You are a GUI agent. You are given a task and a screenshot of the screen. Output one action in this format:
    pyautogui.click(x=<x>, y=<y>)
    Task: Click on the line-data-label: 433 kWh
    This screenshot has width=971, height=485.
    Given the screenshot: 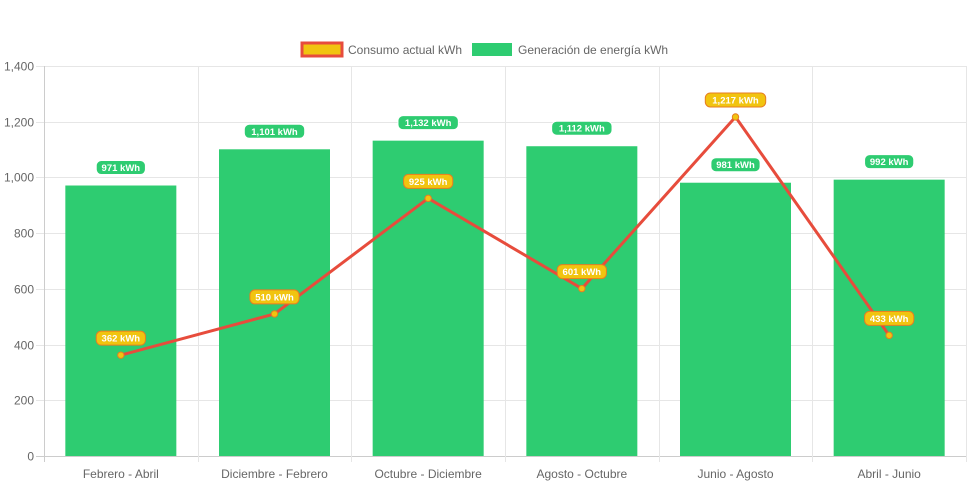 What is the action you would take?
    pyautogui.click(x=889, y=319)
    